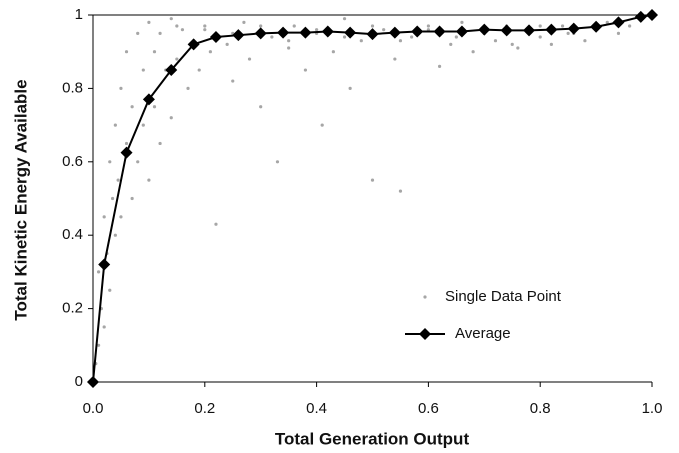  What do you see at coordinates (372, 438) in the screenshot?
I see `x-axis-title: Total Generation Output` at bounding box center [372, 438].